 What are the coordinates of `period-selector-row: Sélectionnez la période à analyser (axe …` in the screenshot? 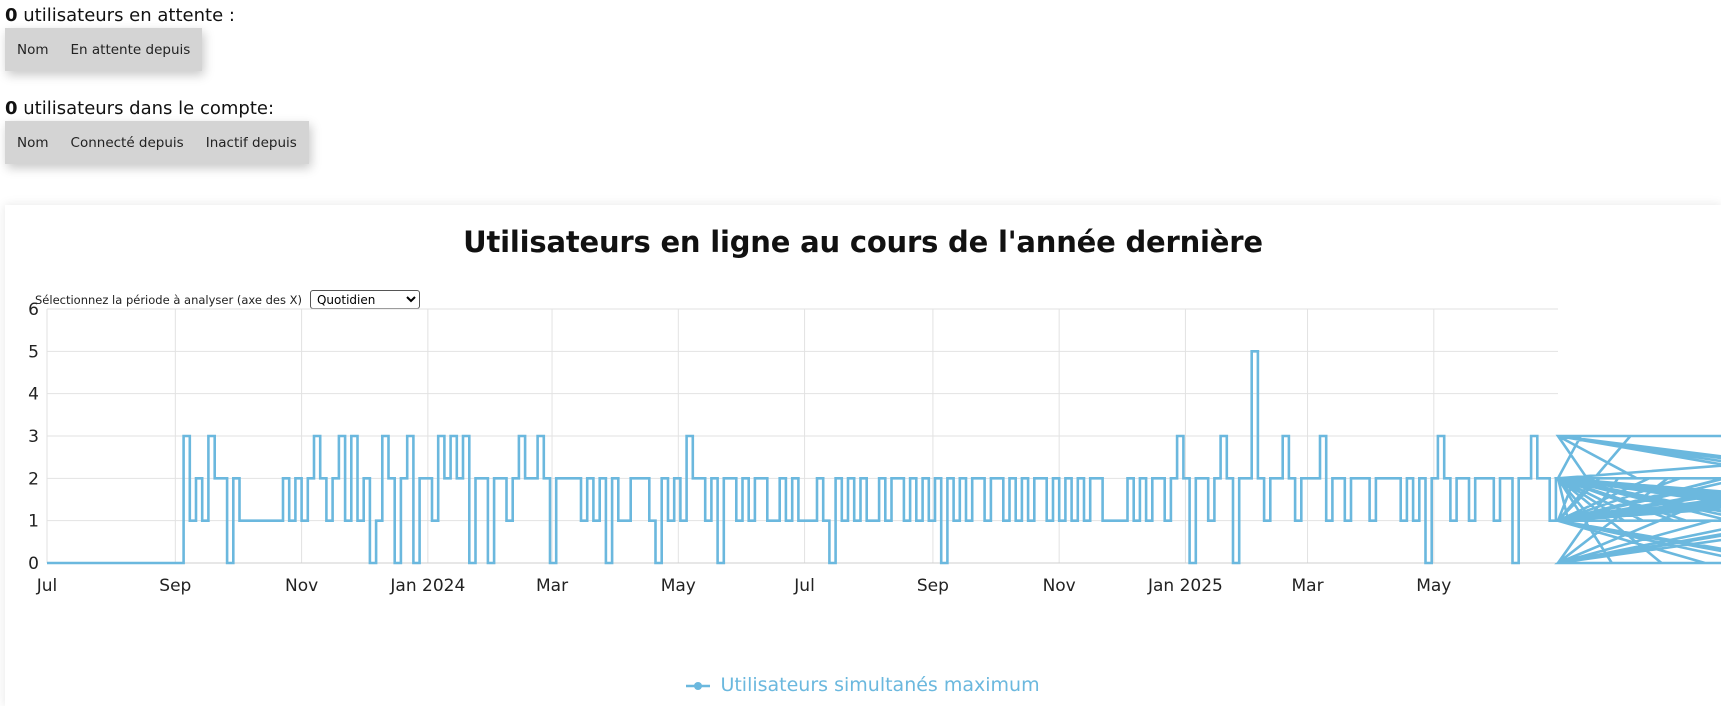 It's located at (227, 299).